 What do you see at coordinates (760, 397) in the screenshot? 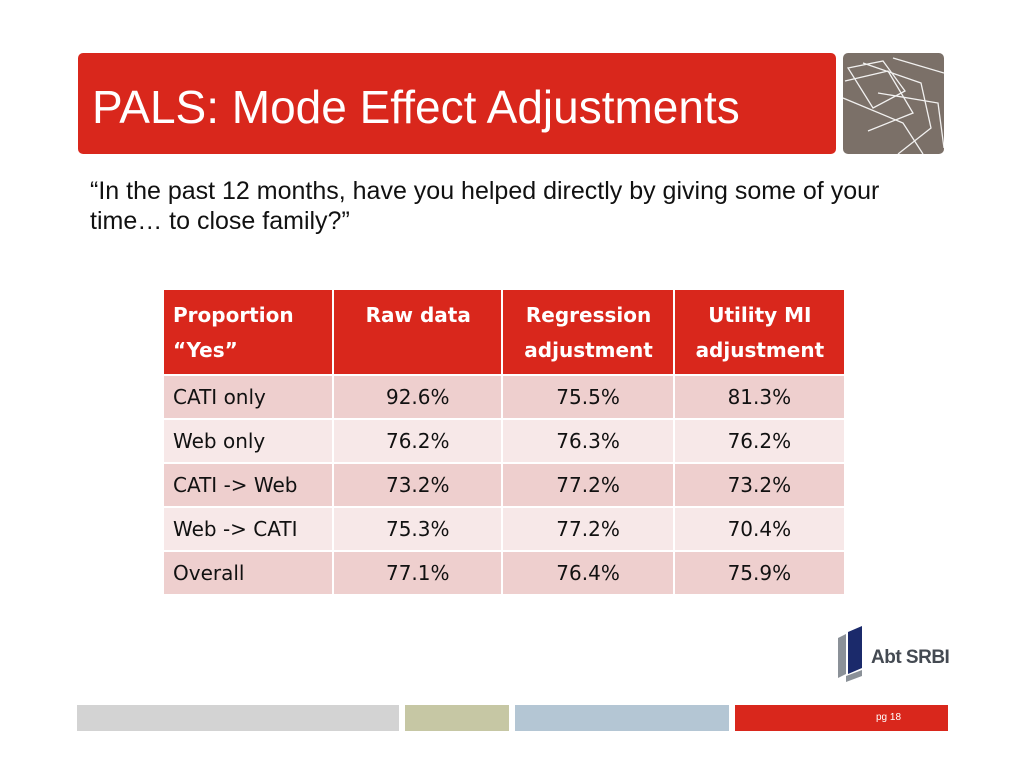
I see `utility-mi-cell: 81.3%` at bounding box center [760, 397].